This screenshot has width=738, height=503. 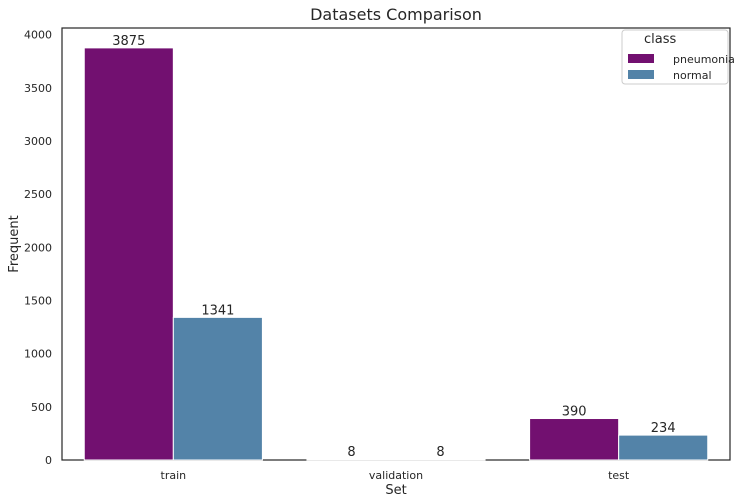 What do you see at coordinates (41, 407) in the screenshot?
I see `y-tick-label-500: 500` at bounding box center [41, 407].